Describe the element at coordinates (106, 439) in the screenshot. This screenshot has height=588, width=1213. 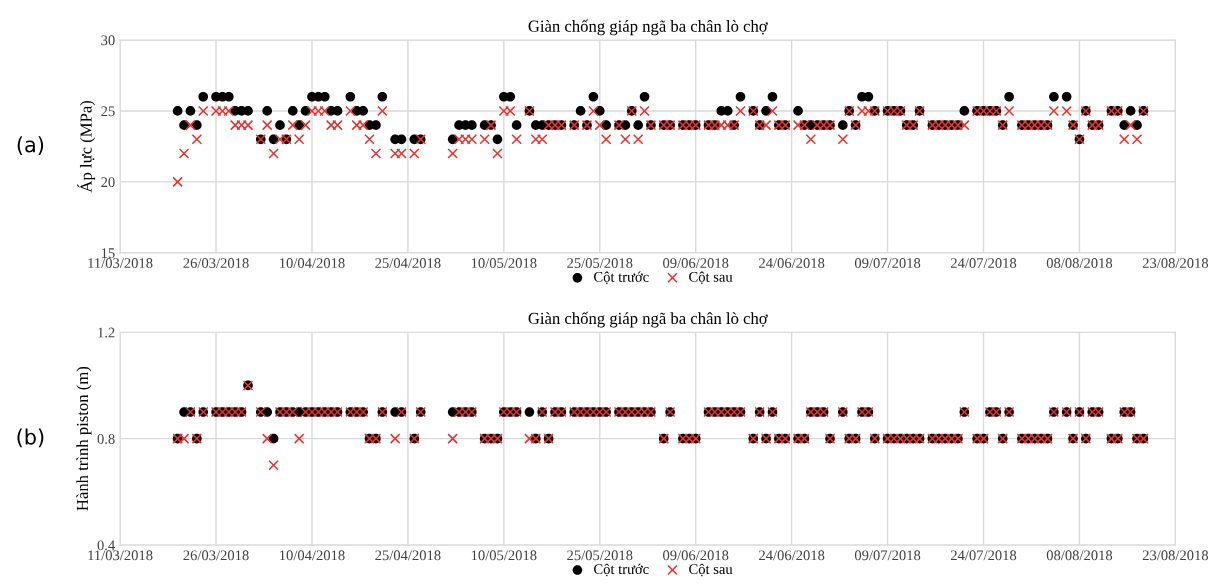
I see `y-tick-label: 0.8` at that location.